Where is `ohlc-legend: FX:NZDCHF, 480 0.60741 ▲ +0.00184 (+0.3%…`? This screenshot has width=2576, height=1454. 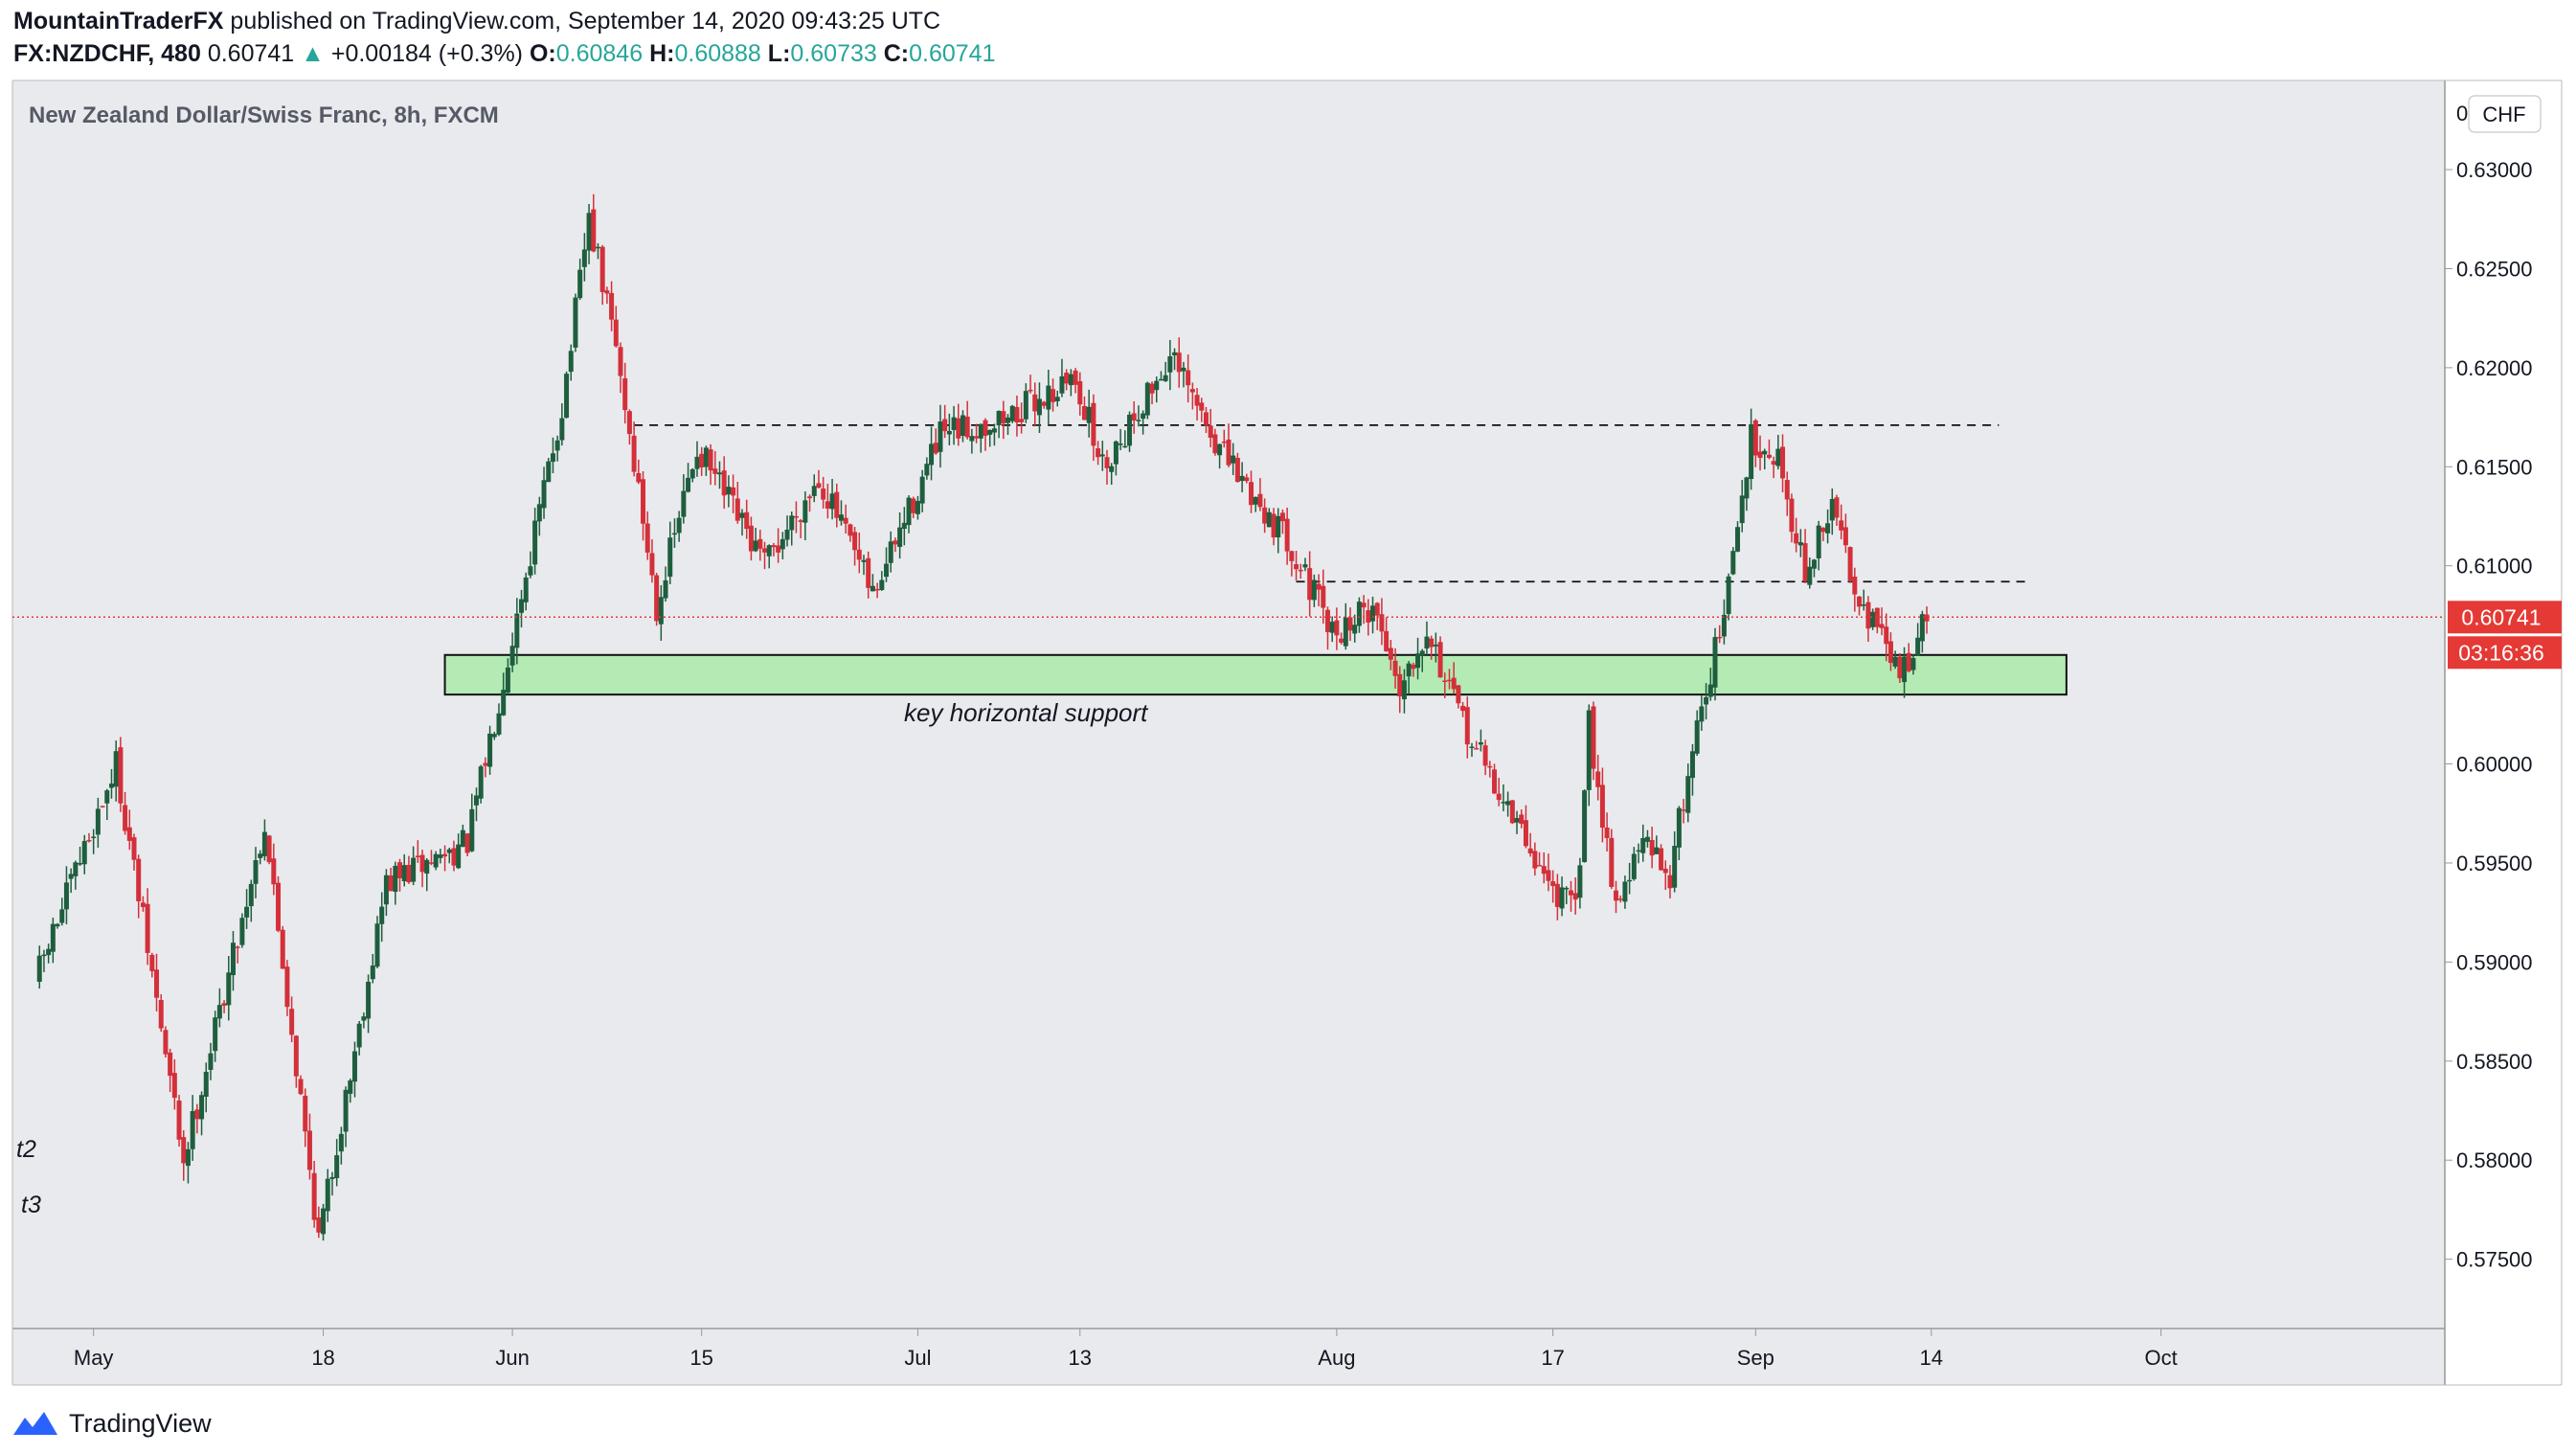
ohlc-legend: FX:NZDCHF, 480 0.60741 ▲ +0.00184 (+0.3%… is located at coordinates (504, 54).